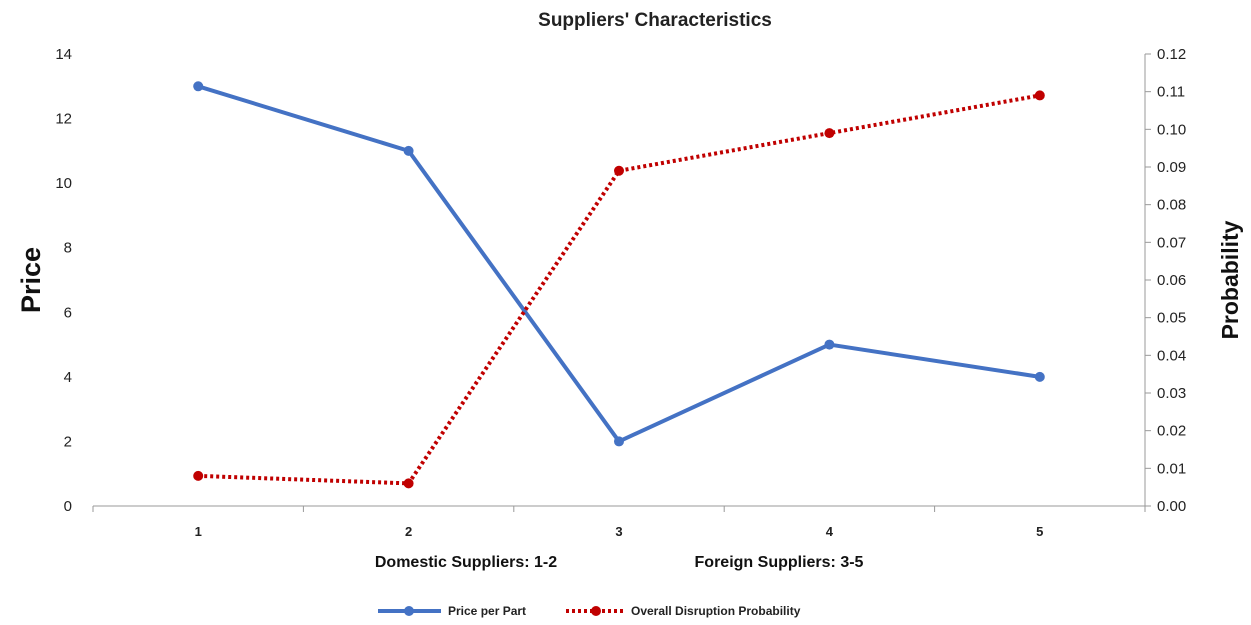  I want to click on foreign-annotation: Foreign Suppliers: 3-5, so click(779, 562).